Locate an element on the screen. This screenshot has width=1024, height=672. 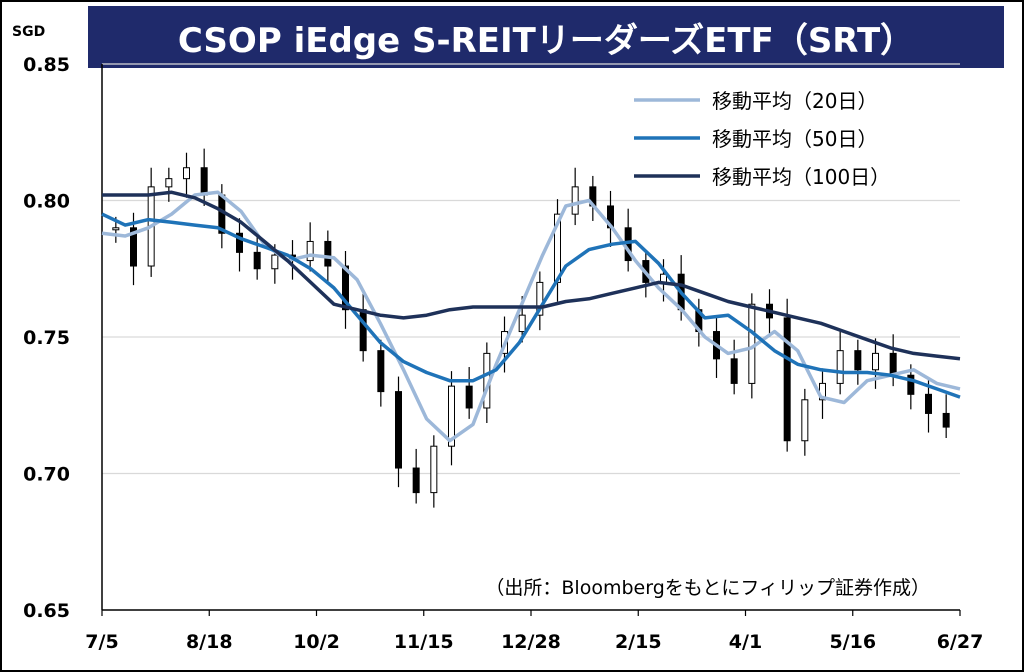
legend-label: 移動平均（20日） is located at coordinates (794, 101).